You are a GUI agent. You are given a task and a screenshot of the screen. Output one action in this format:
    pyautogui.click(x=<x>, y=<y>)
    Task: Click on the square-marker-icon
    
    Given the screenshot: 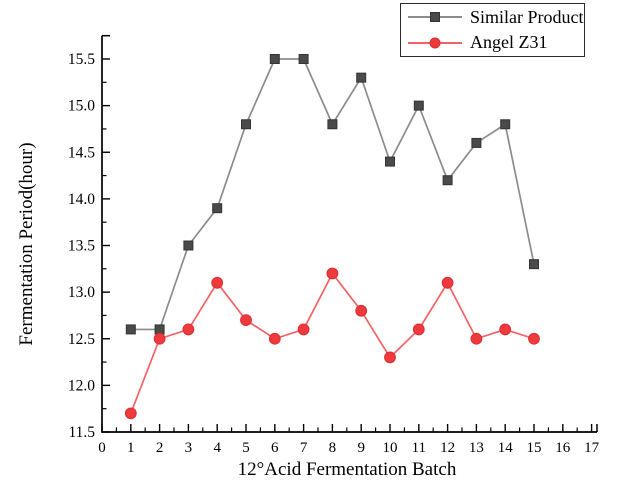 What is the action you would take?
    pyautogui.click(x=435, y=17)
    